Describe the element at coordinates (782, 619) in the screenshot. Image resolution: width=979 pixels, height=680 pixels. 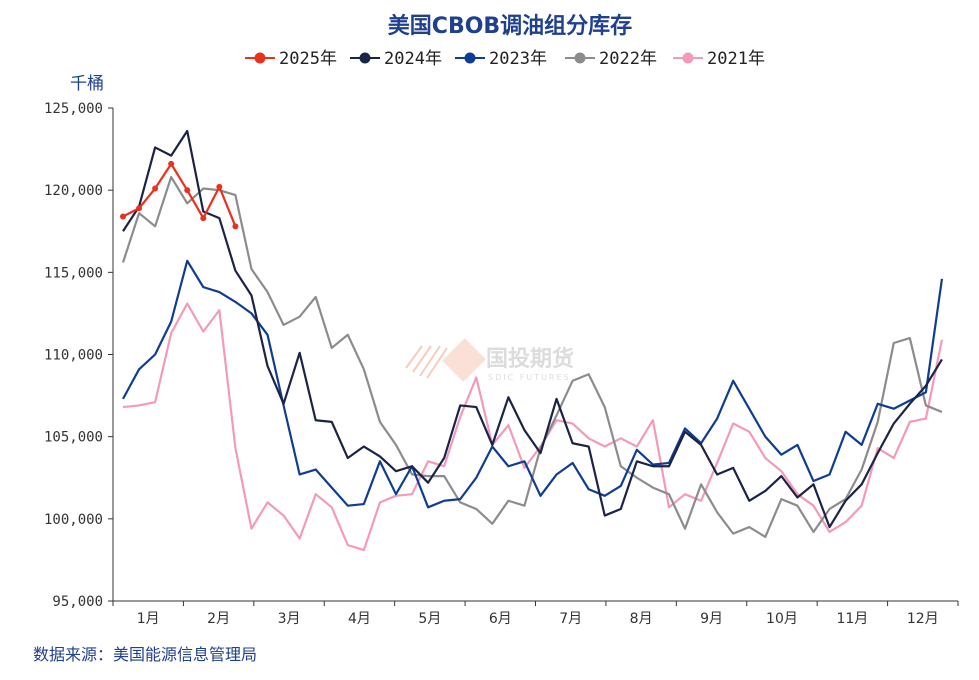
I see `x-tick-label: 10月` at that location.